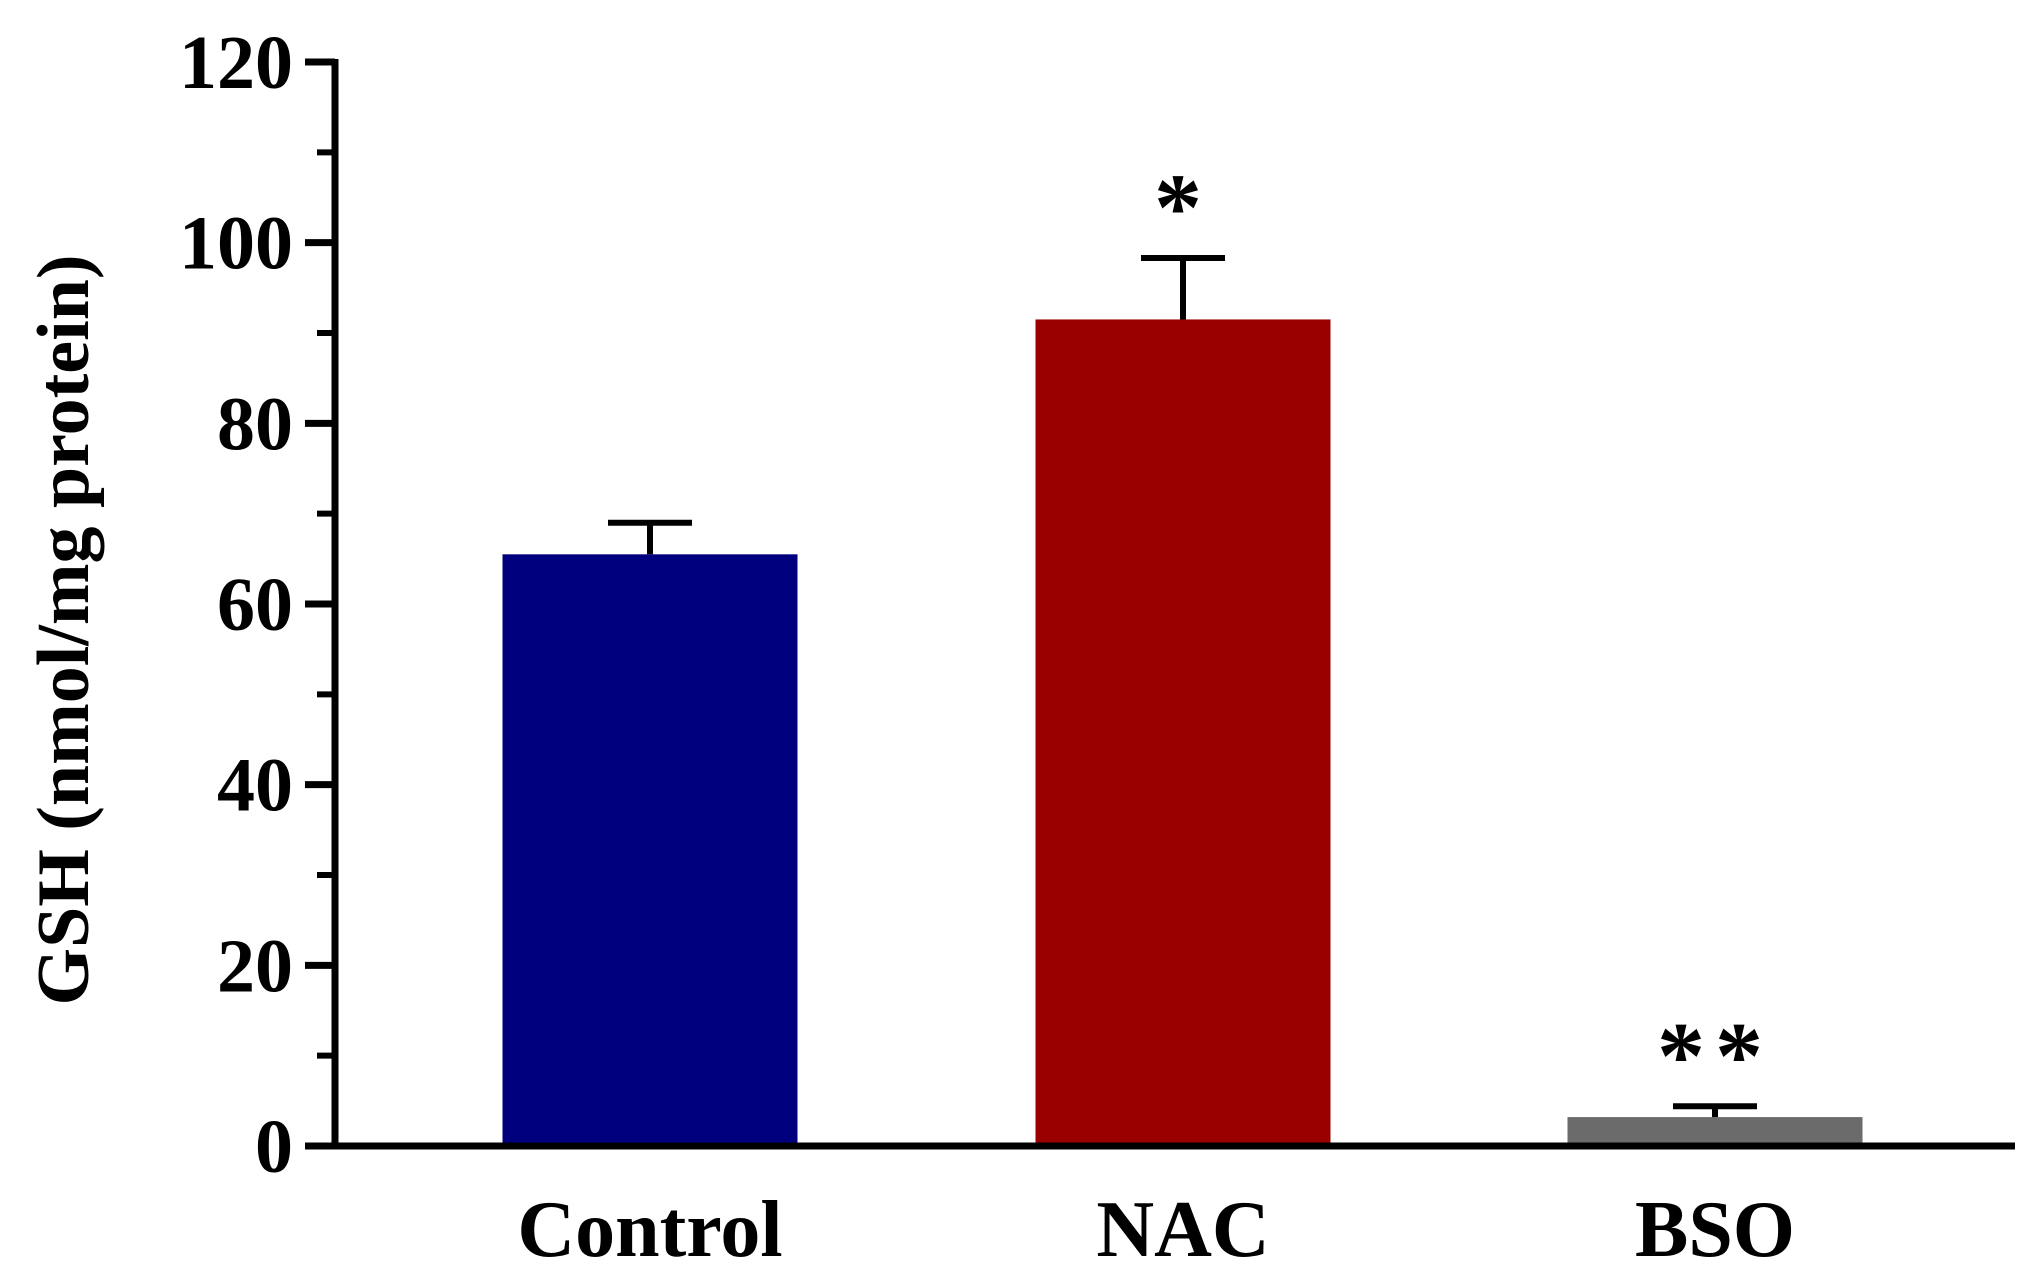 The height and width of the screenshot is (1285, 2040). What do you see at coordinates (255, 424) in the screenshot?
I see `y-tick-label: 80` at bounding box center [255, 424].